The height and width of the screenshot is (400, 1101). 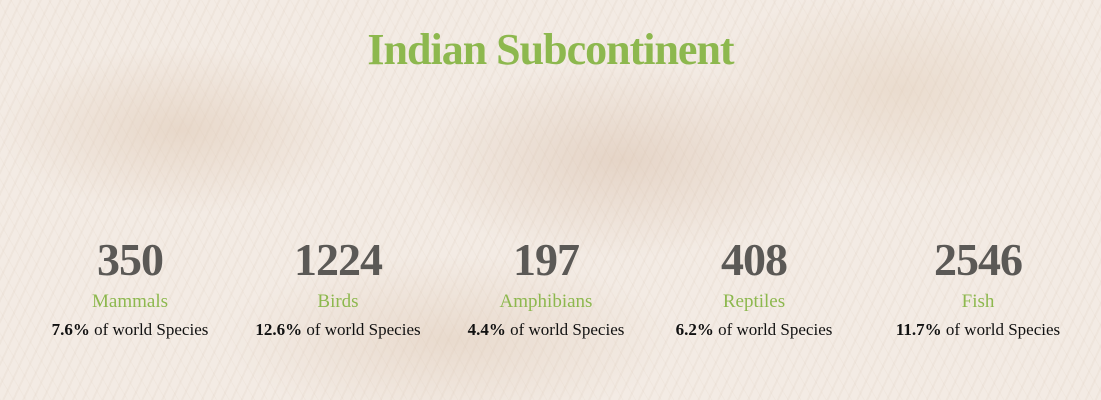 What do you see at coordinates (130, 301) in the screenshot?
I see `stat-label: Mammals` at bounding box center [130, 301].